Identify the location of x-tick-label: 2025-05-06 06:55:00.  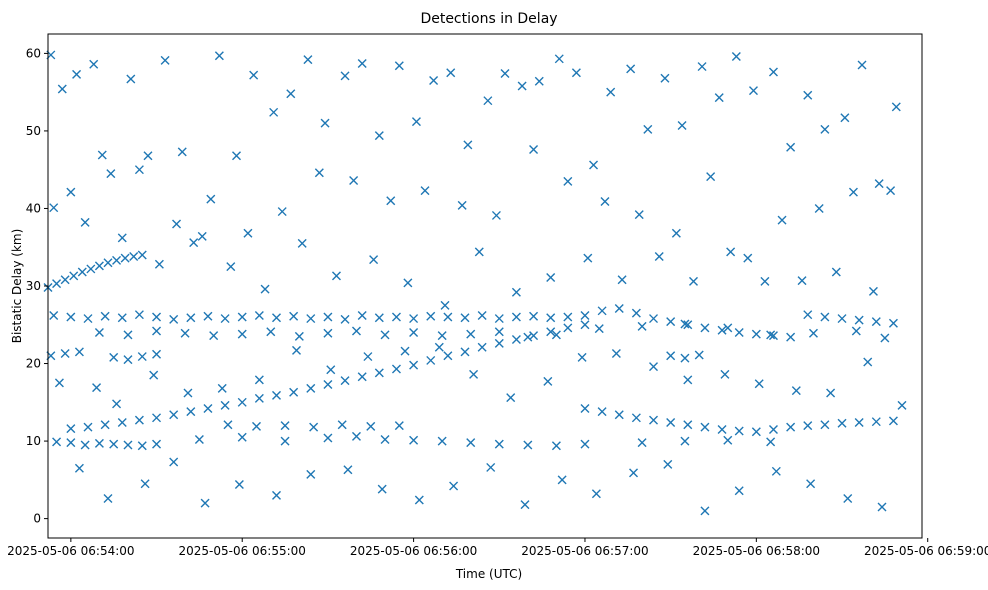
(241, 551).